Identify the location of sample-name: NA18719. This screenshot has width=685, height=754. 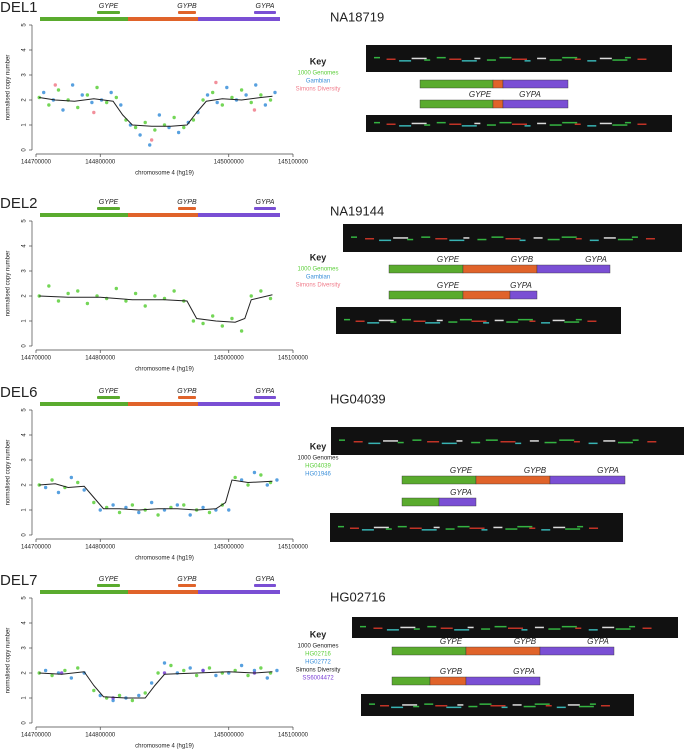
(357, 16).